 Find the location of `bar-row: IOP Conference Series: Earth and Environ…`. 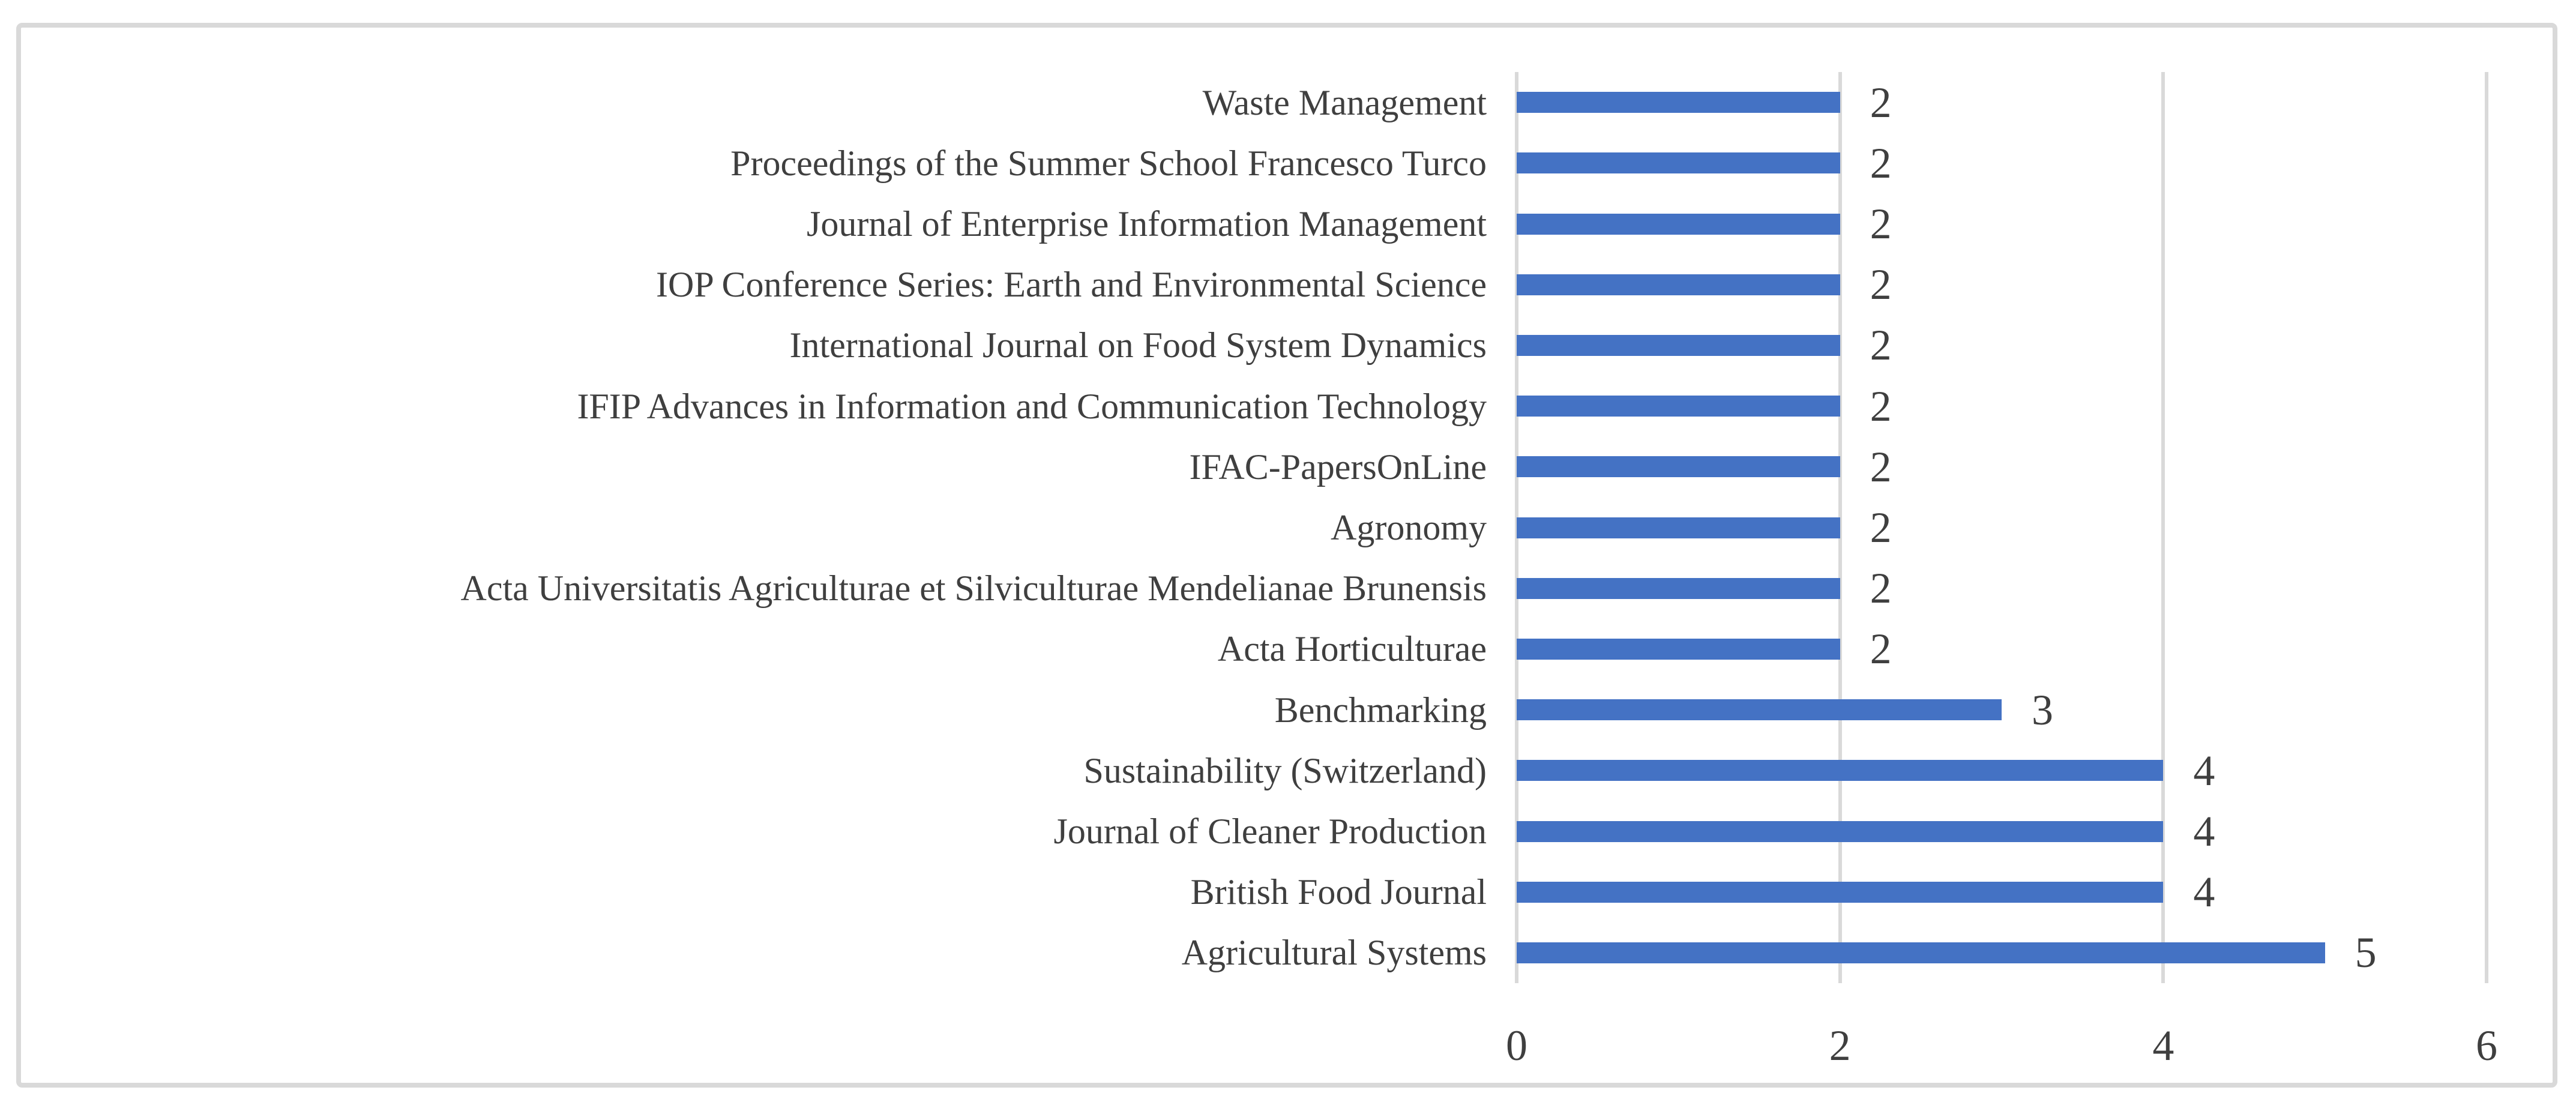

bar-row: IOP Conference Series: Earth and Environ… is located at coordinates (1254, 284).